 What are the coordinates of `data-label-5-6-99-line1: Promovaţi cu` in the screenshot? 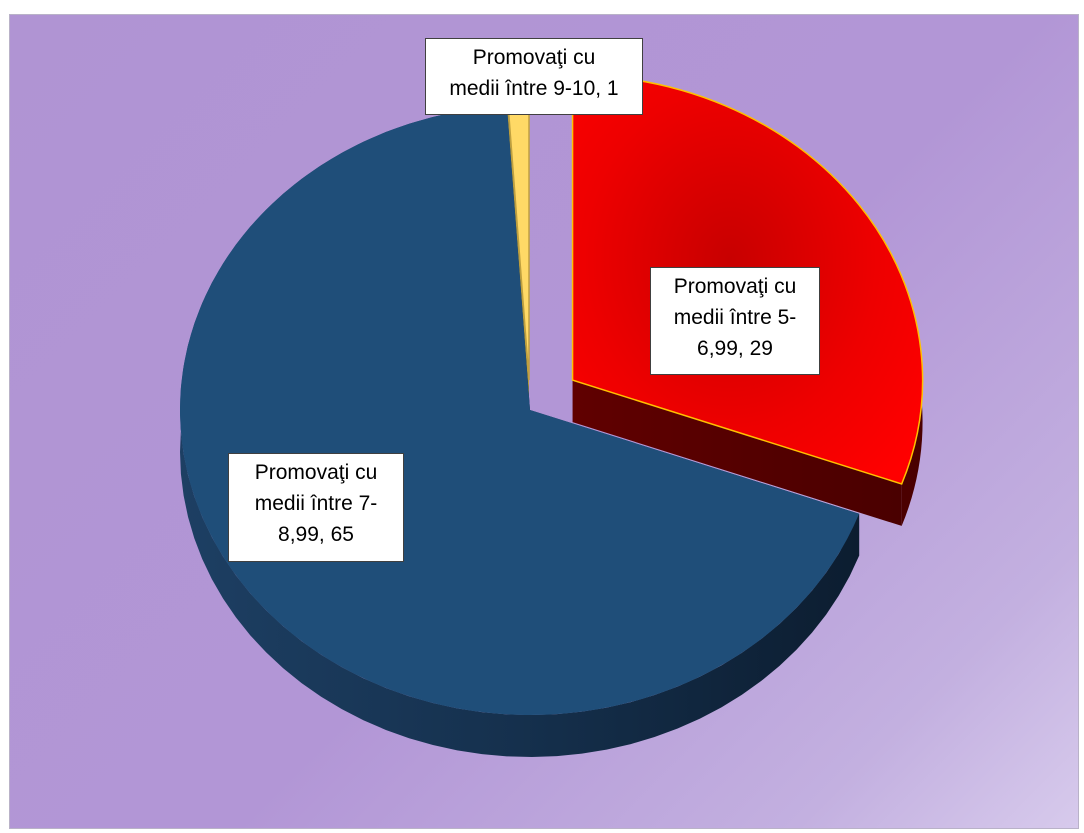 It's located at (735, 286).